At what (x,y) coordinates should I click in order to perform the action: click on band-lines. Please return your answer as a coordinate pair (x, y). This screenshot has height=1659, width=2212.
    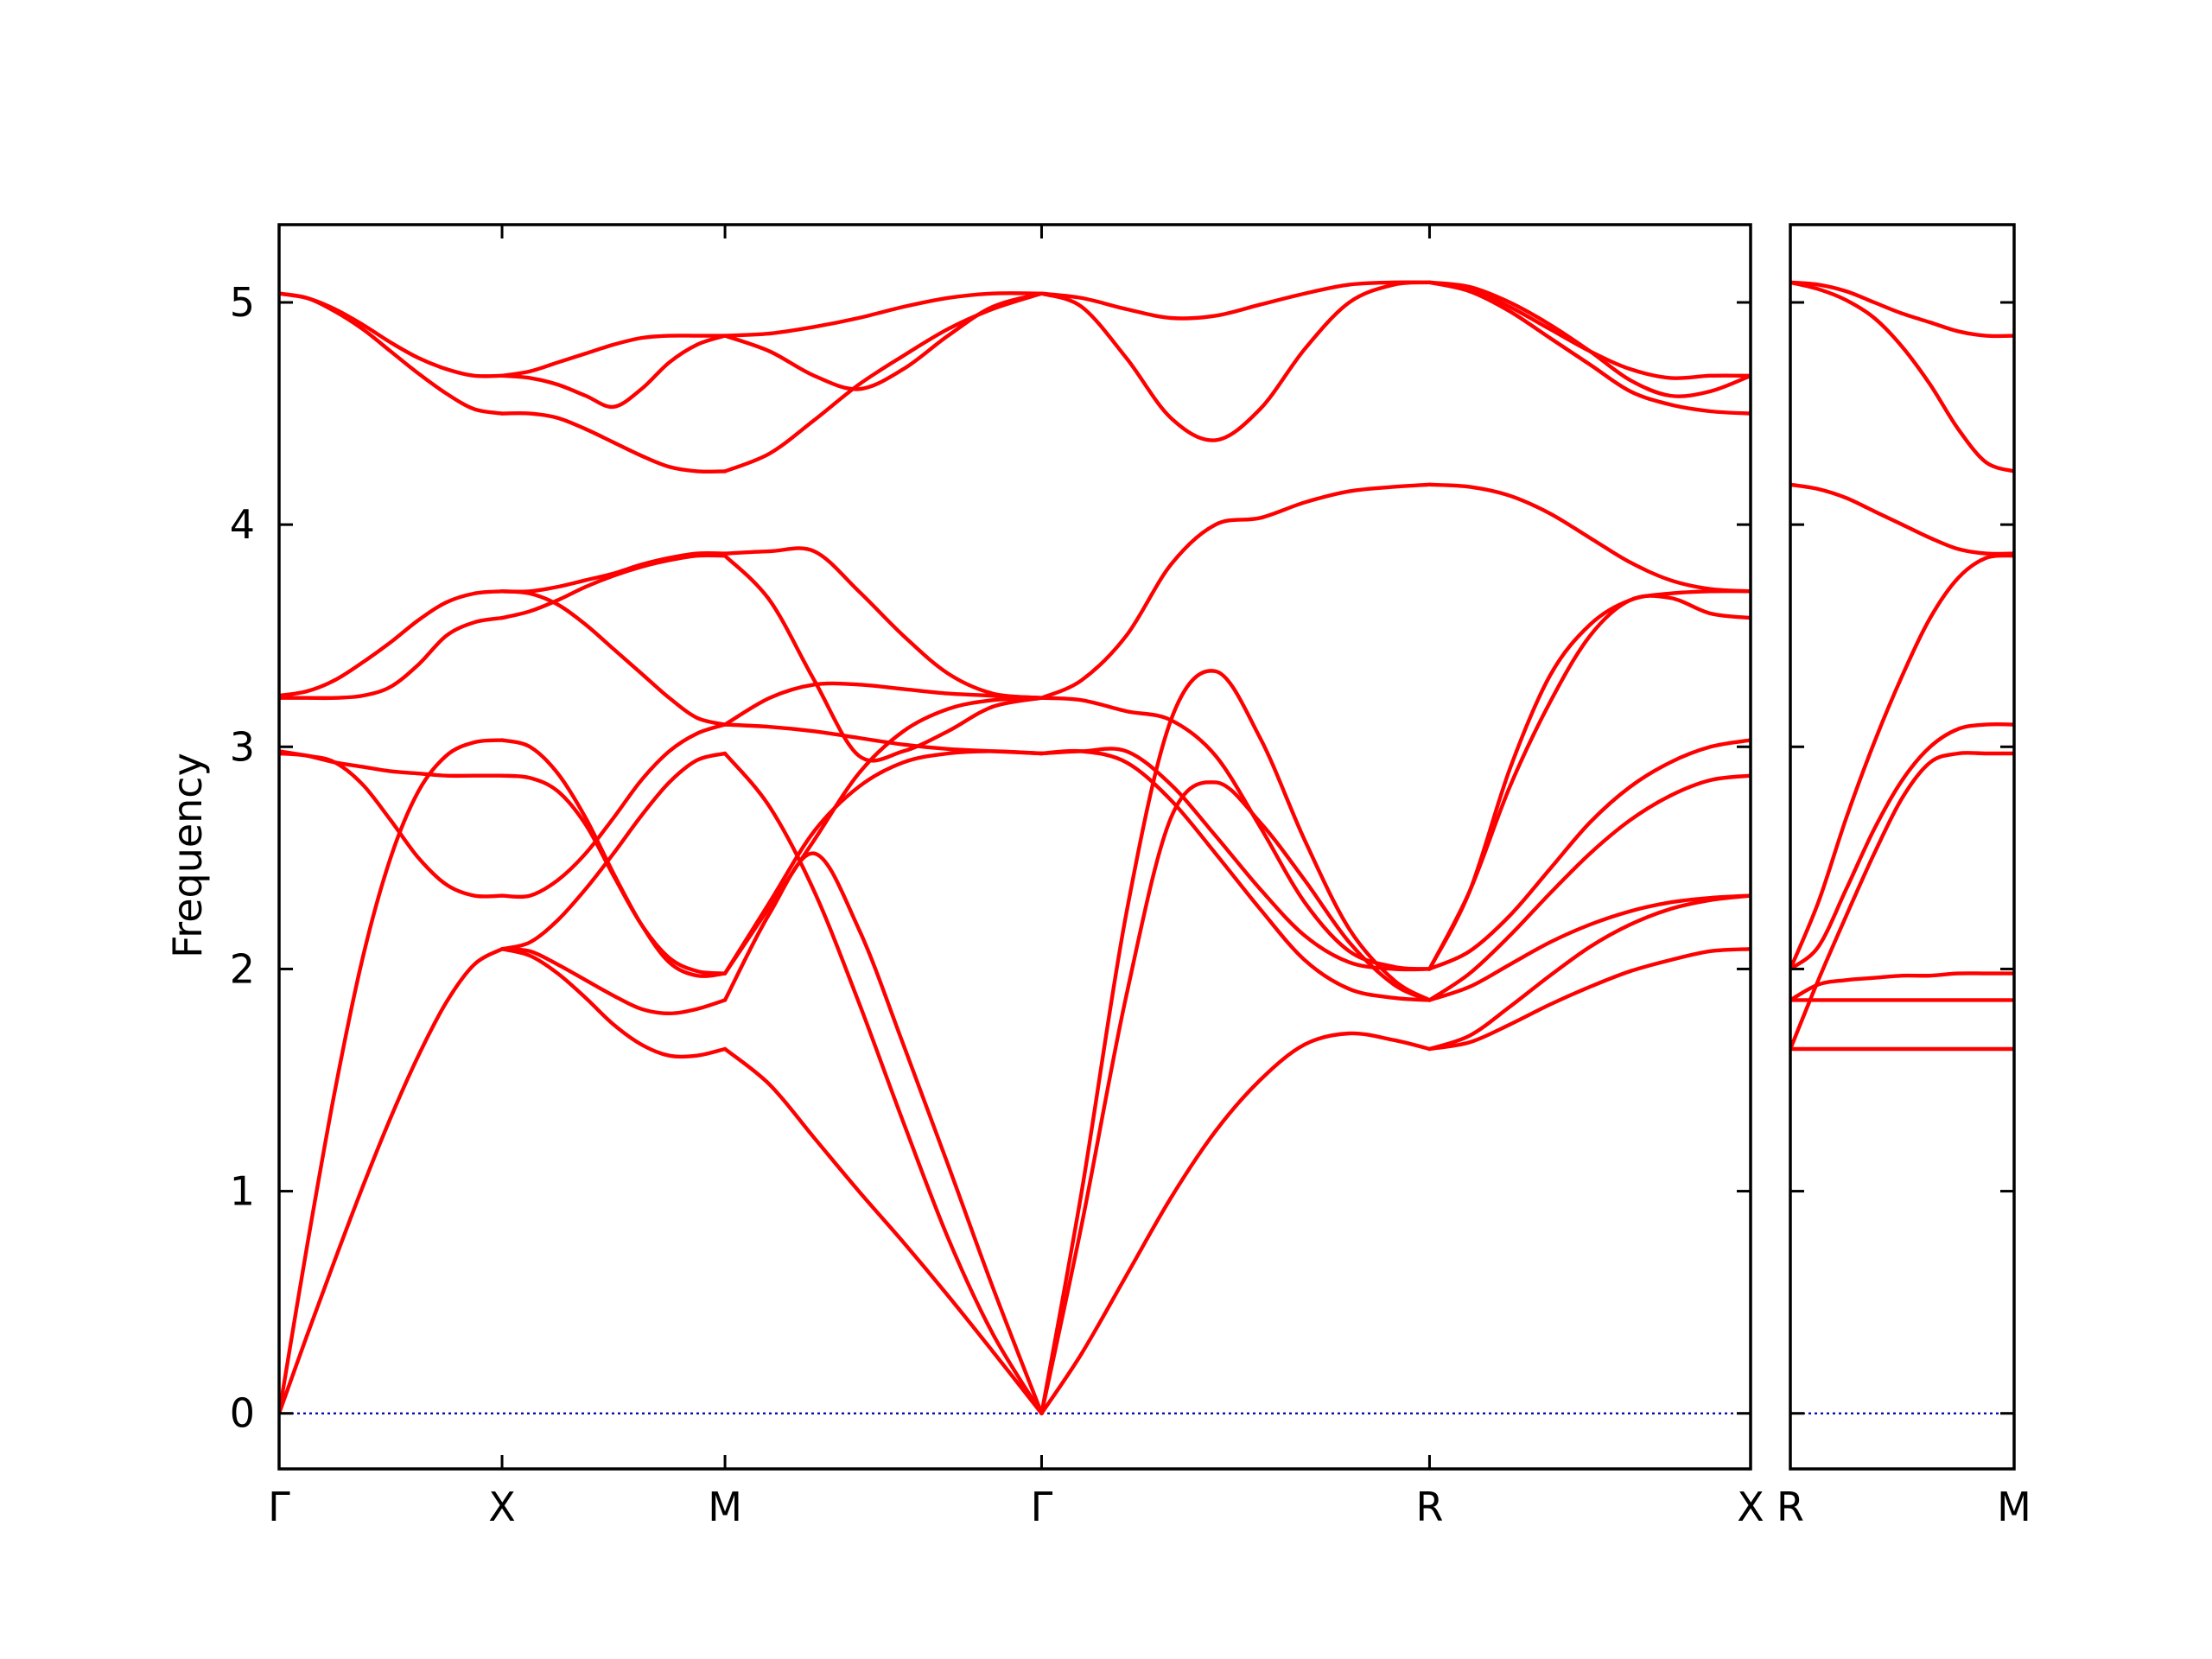
    Looking at the image, I should click on (1902, 666).